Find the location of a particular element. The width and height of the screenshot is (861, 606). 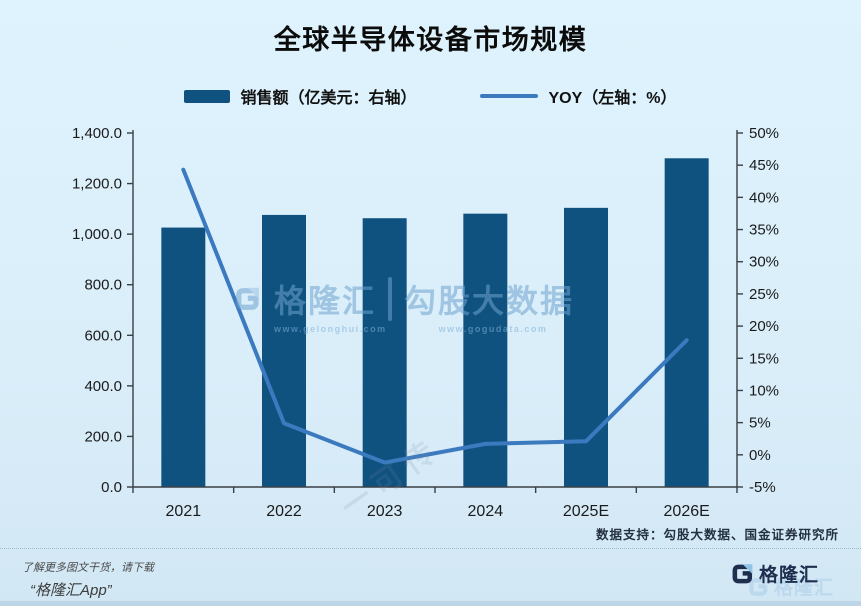

right-axis-tick: -5% is located at coordinates (762, 487).